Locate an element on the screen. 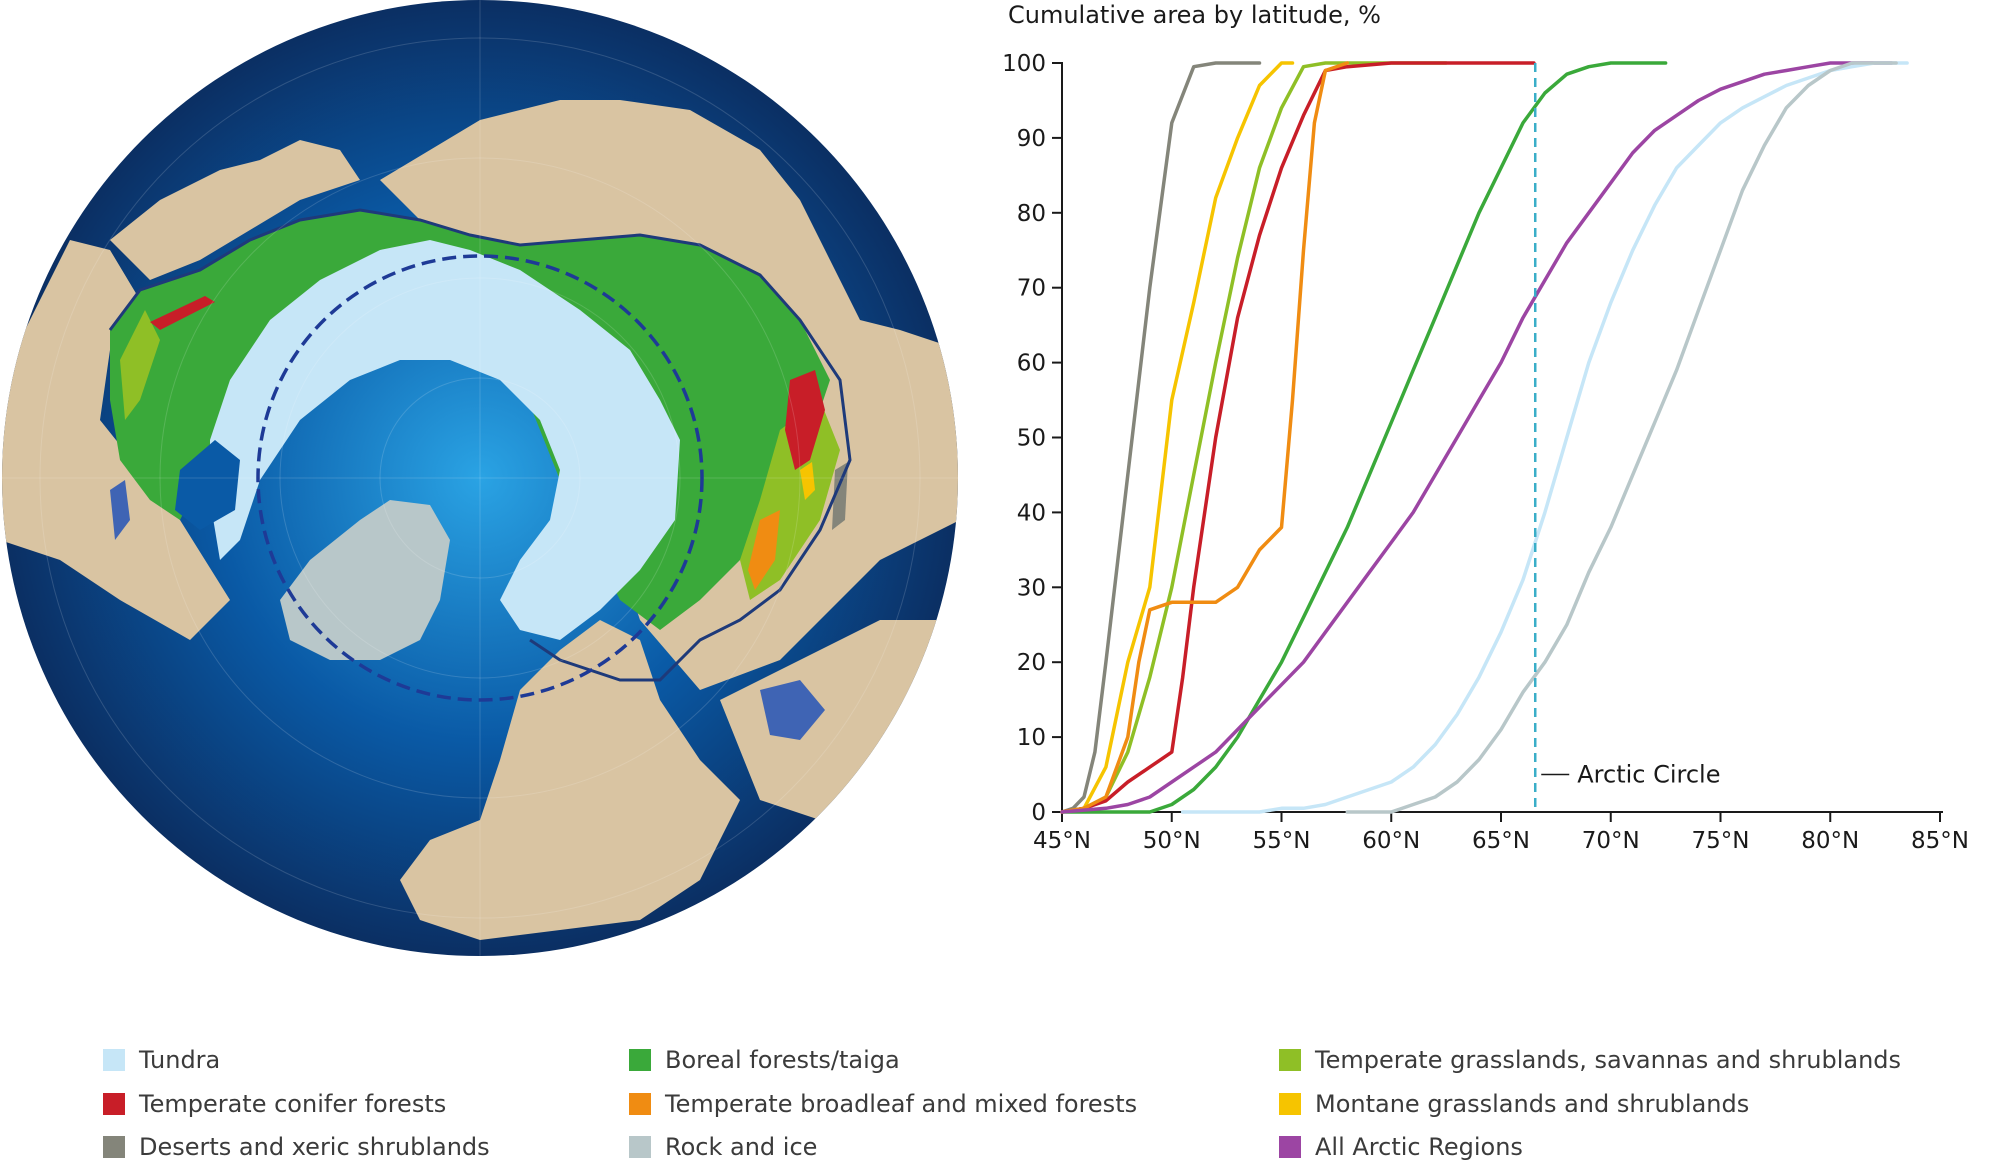  y-tick-label: 10 is located at coordinates (1031, 738).